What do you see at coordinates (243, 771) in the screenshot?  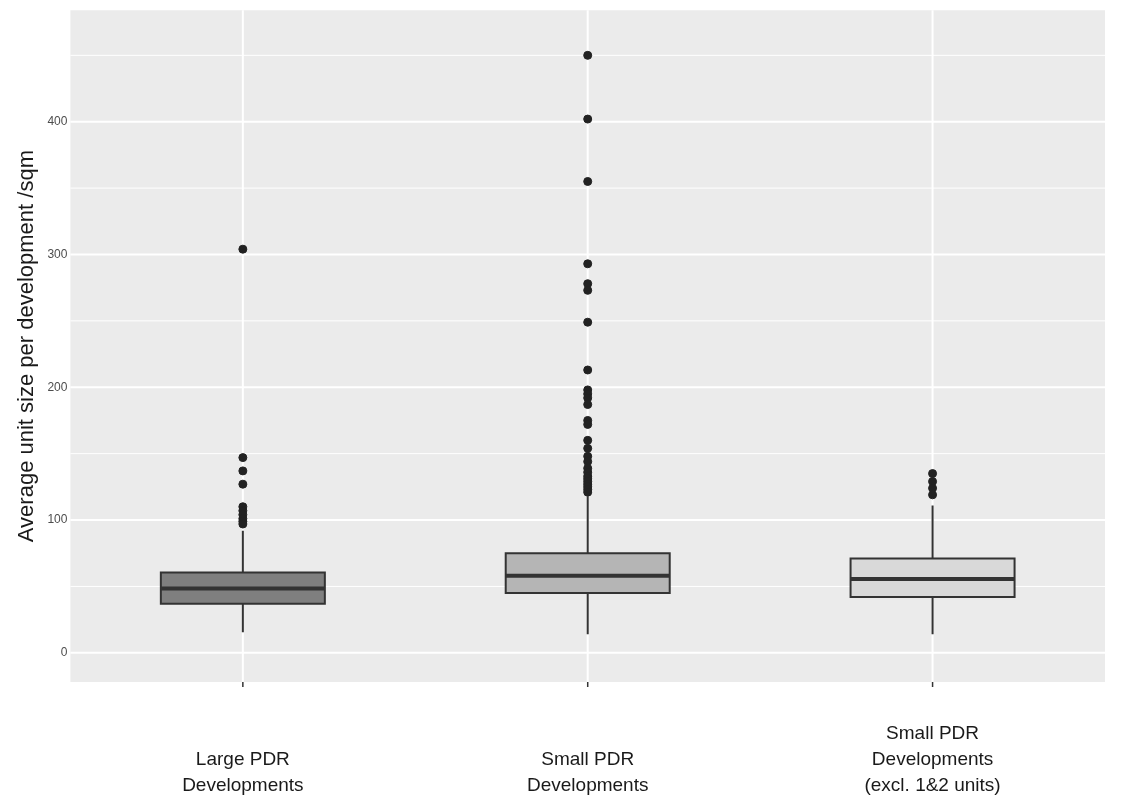 I see `x-tick-label: Large PDR Developments` at bounding box center [243, 771].